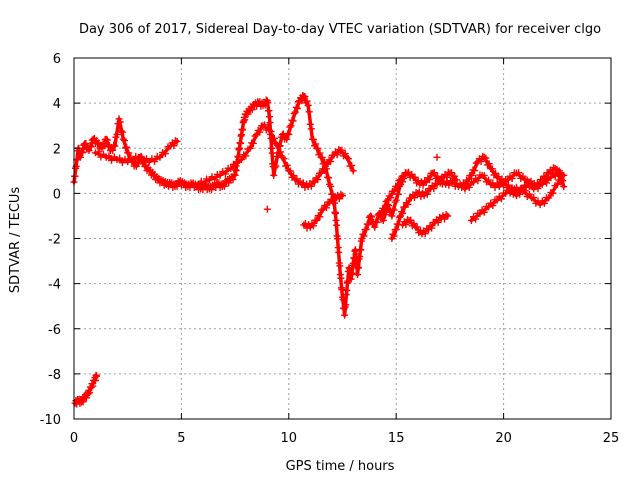 The width and height of the screenshot is (640, 480). I want to click on x-tick-label: 5, so click(181, 438).